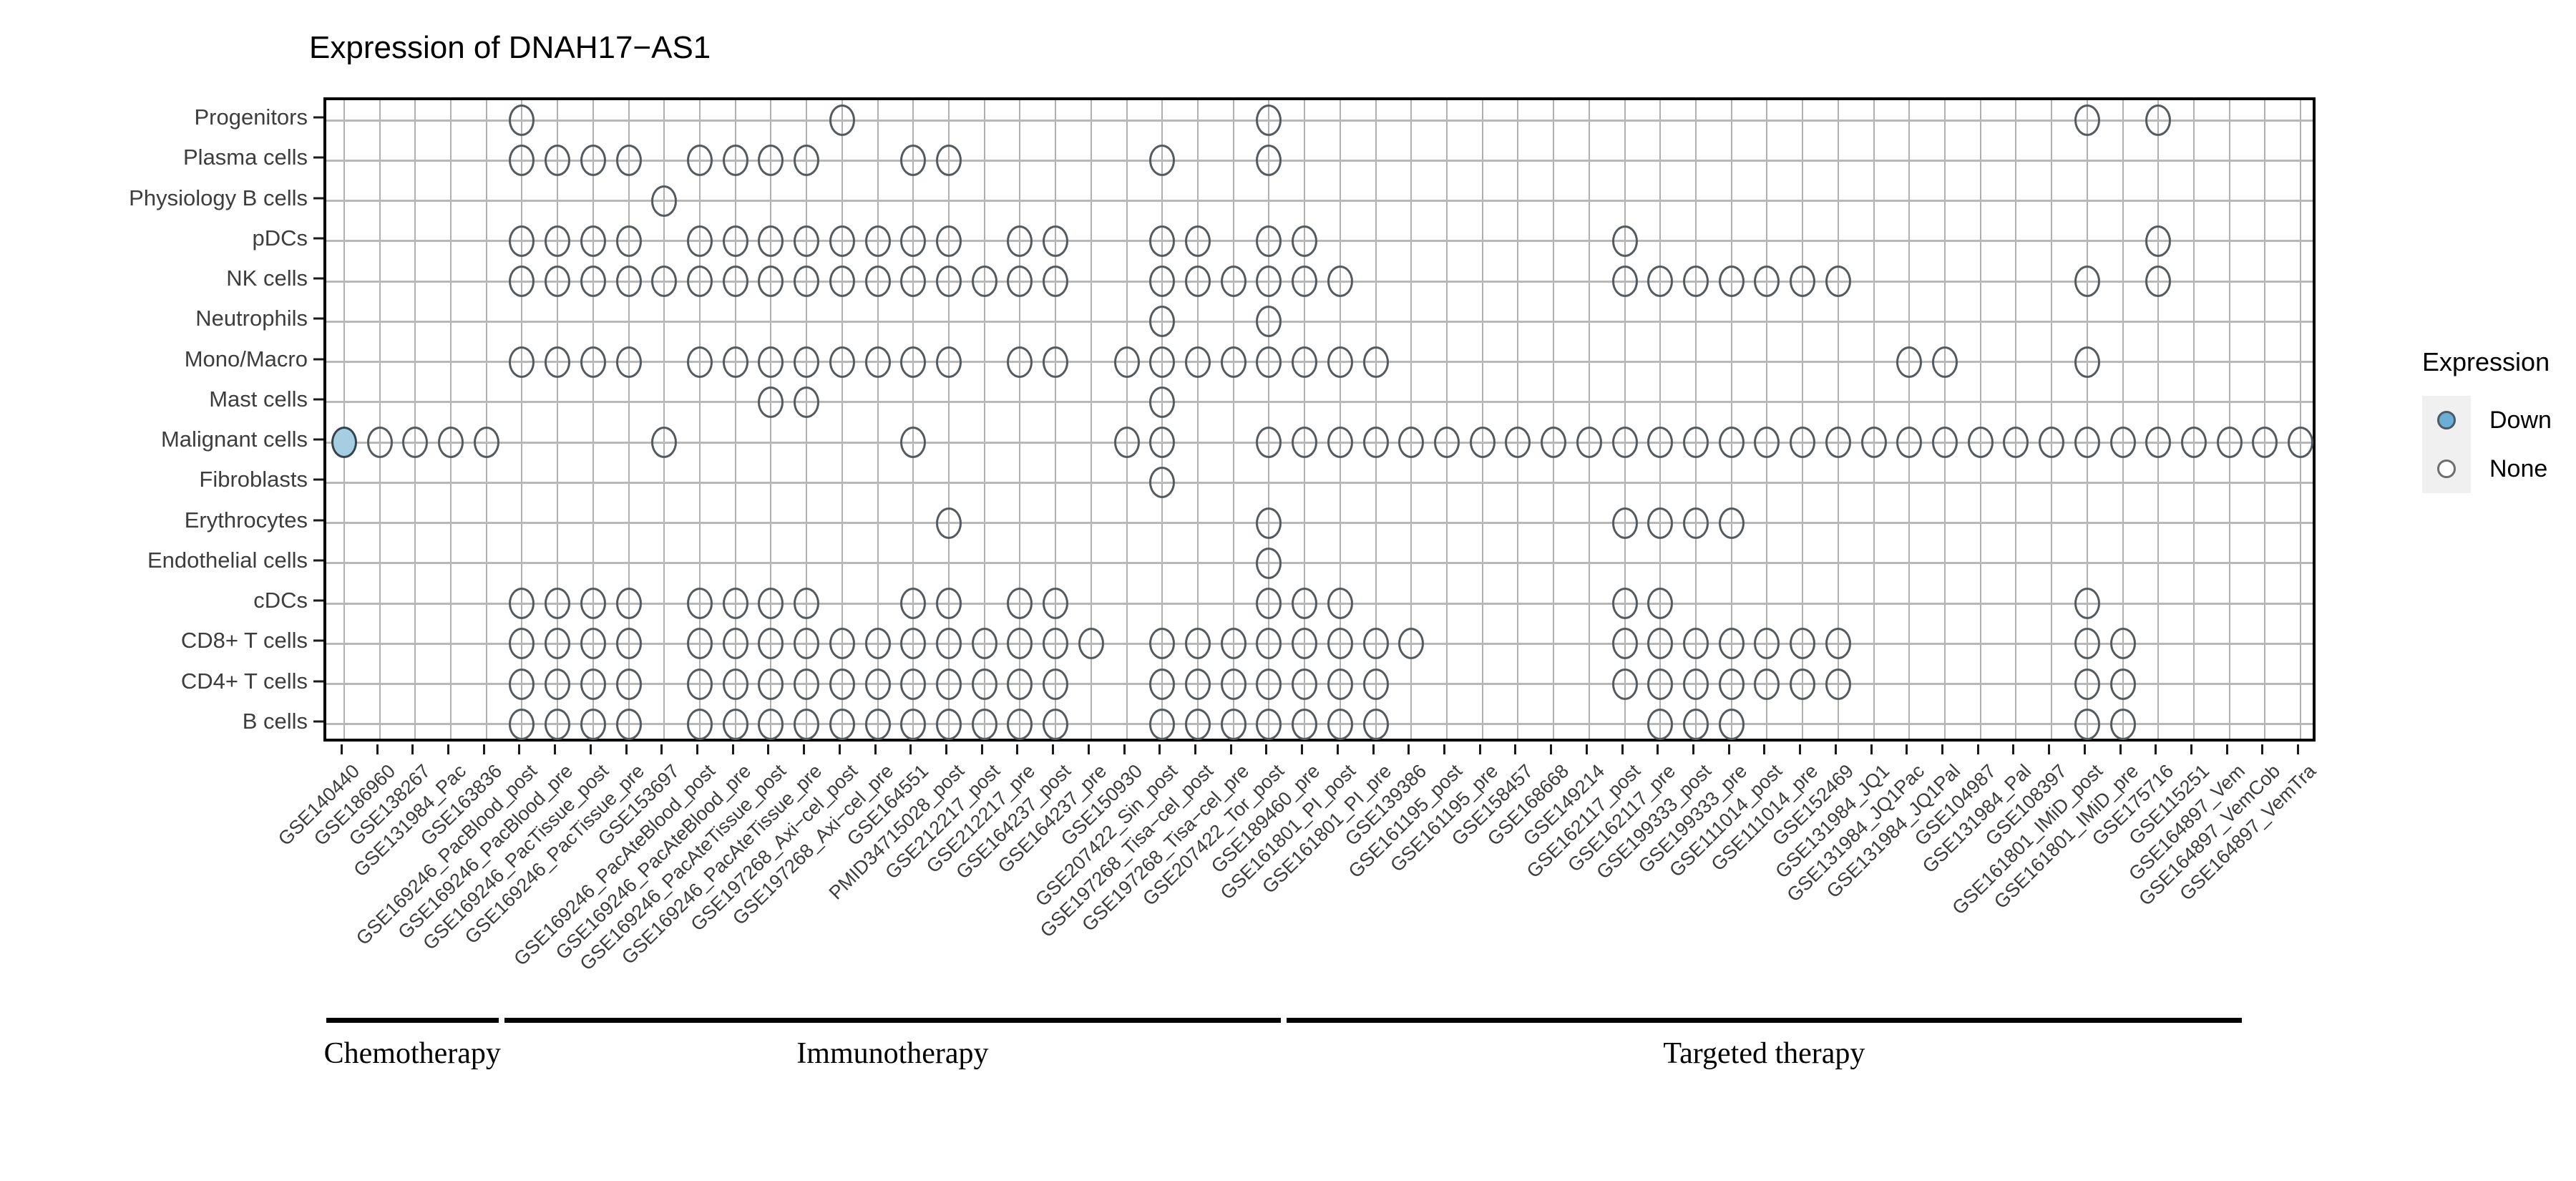  I want to click on legend-item: None, so click(2487, 468).